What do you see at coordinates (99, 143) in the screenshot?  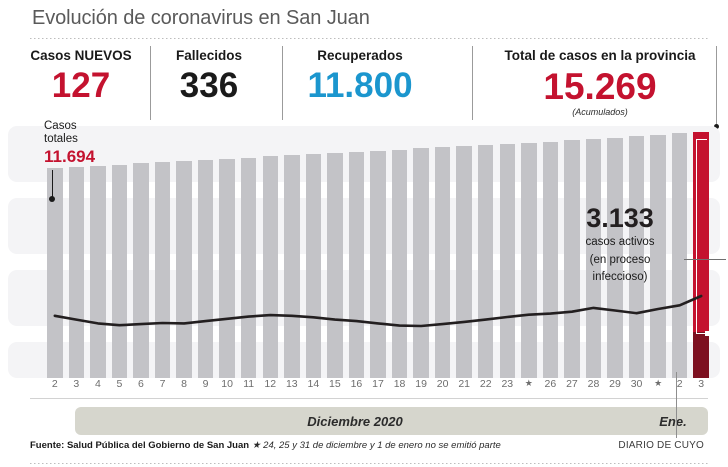 I see `callout-casos-totales: Casos totales 11.694` at bounding box center [99, 143].